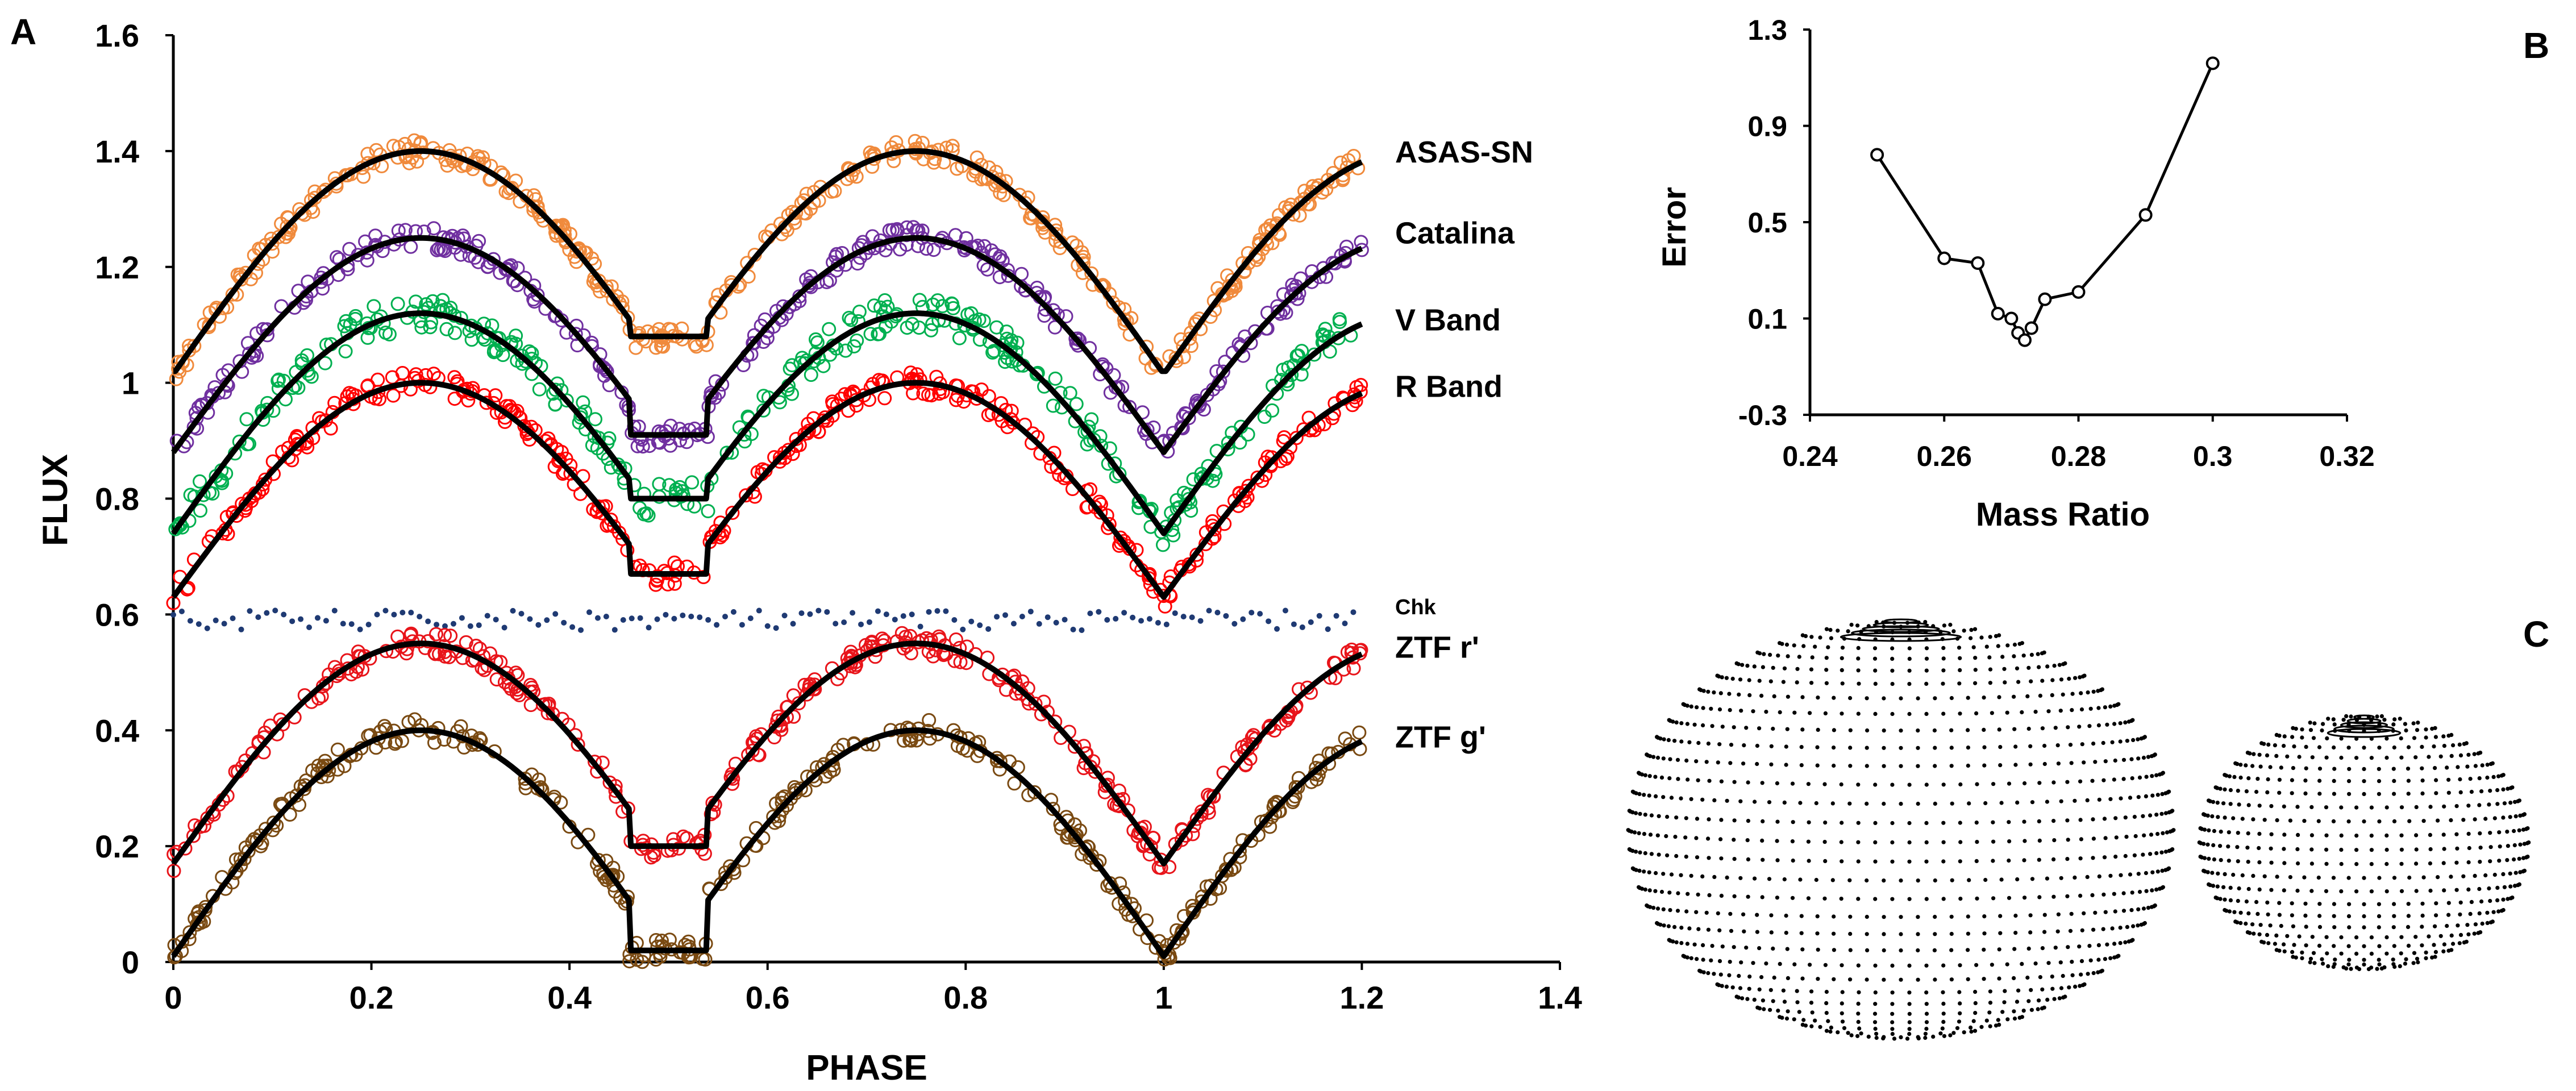 This screenshot has width=2576, height=1091. What do you see at coordinates (117, 35) in the screenshot?
I see `panel-a-y-tick-label: 1.6` at bounding box center [117, 35].